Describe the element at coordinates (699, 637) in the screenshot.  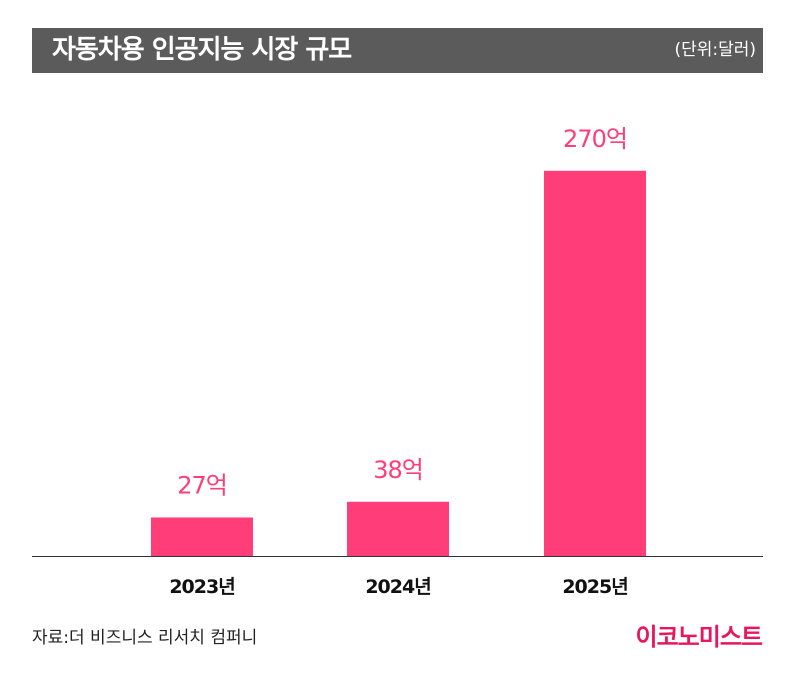
I see `publisher-logo: 이코노미스트` at that location.